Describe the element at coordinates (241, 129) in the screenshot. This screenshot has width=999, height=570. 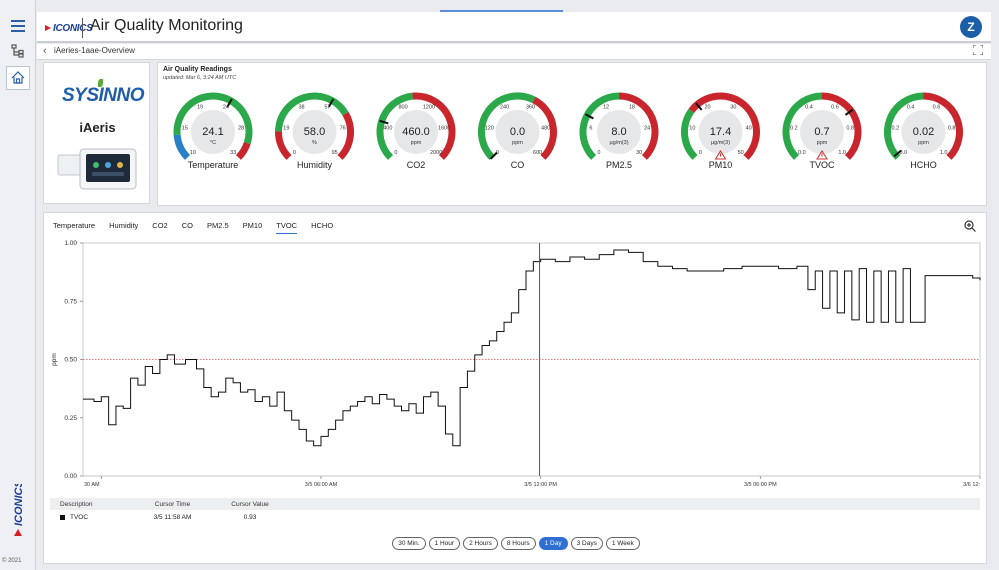
I see `gauge-tick-label: 28` at that location.